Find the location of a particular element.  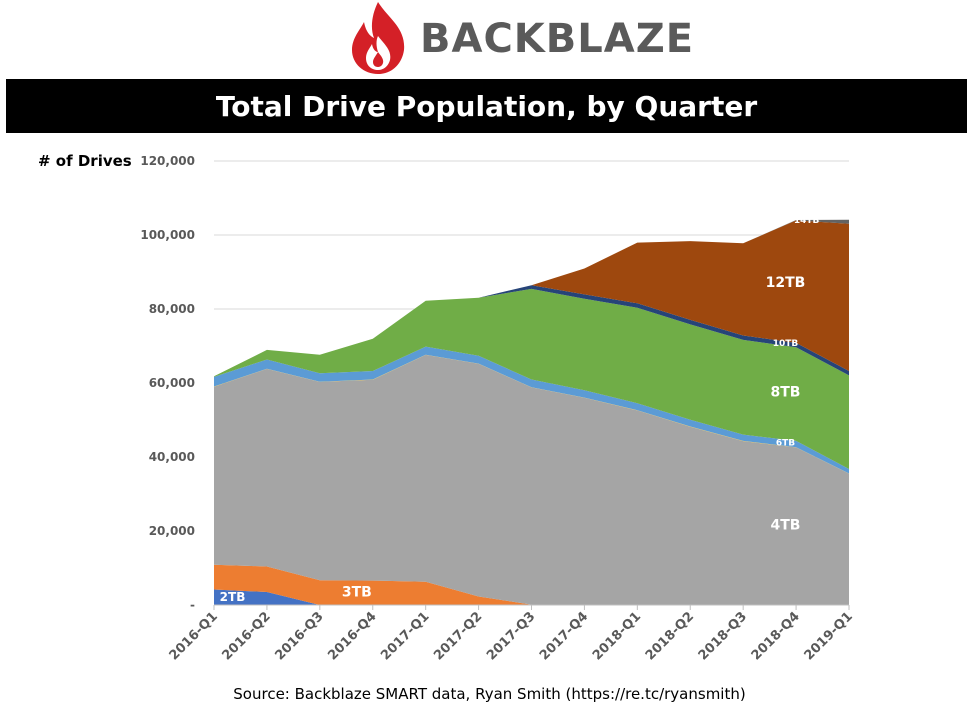

x-tick-label: 2016-Q1 is located at coordinates (194, 636).